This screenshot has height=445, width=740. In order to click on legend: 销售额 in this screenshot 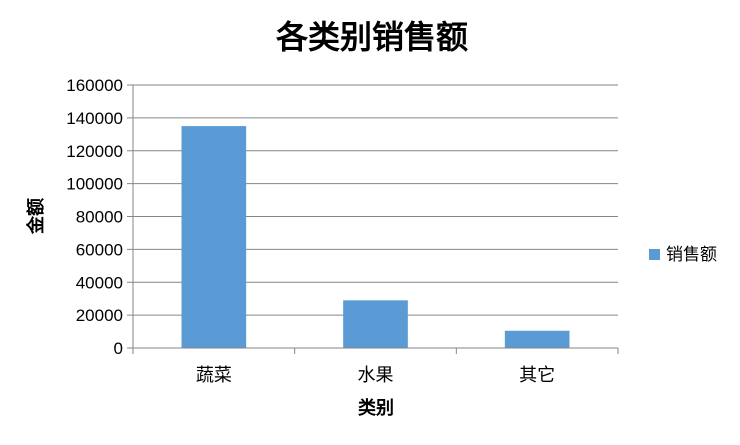, I will do `click(683, 255)`.